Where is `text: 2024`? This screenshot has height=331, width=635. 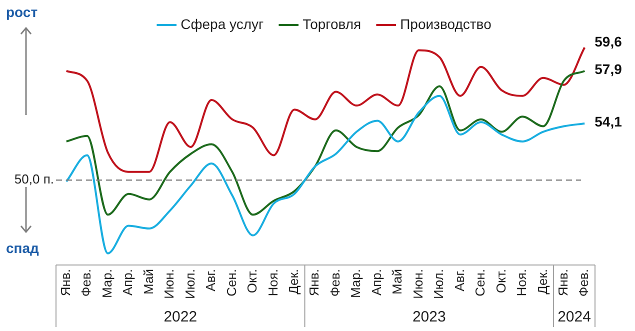
text: 2024 is located at coordinates (574, 317).